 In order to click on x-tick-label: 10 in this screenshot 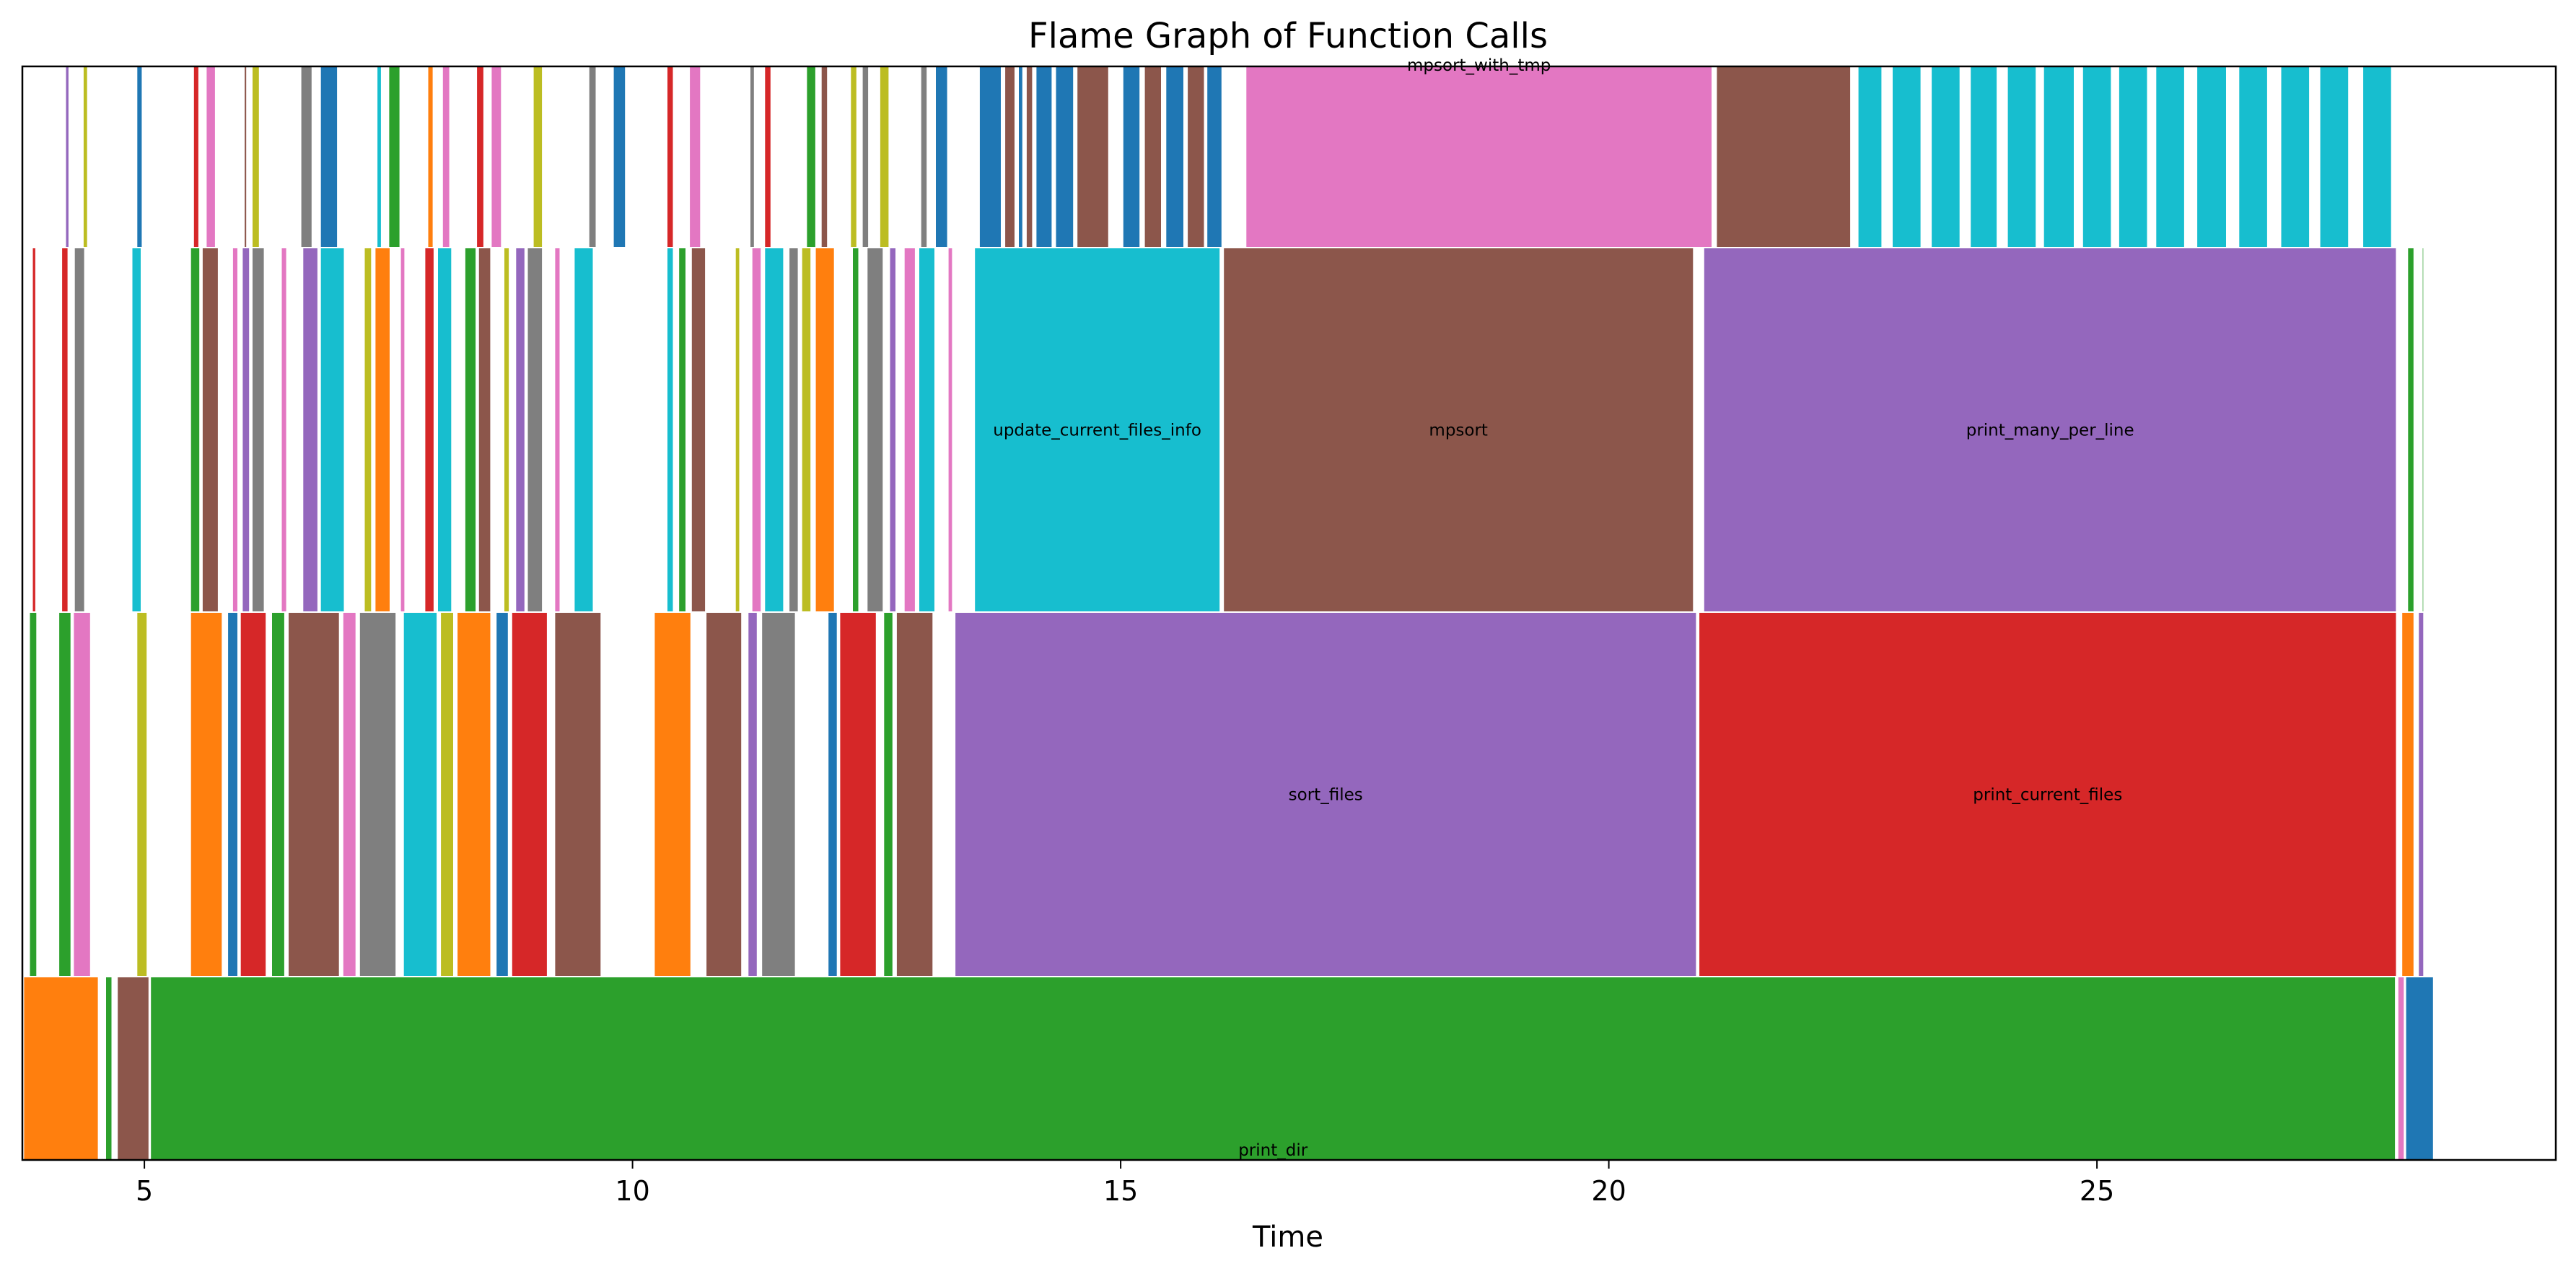, I will do `click(632, 1191)`.